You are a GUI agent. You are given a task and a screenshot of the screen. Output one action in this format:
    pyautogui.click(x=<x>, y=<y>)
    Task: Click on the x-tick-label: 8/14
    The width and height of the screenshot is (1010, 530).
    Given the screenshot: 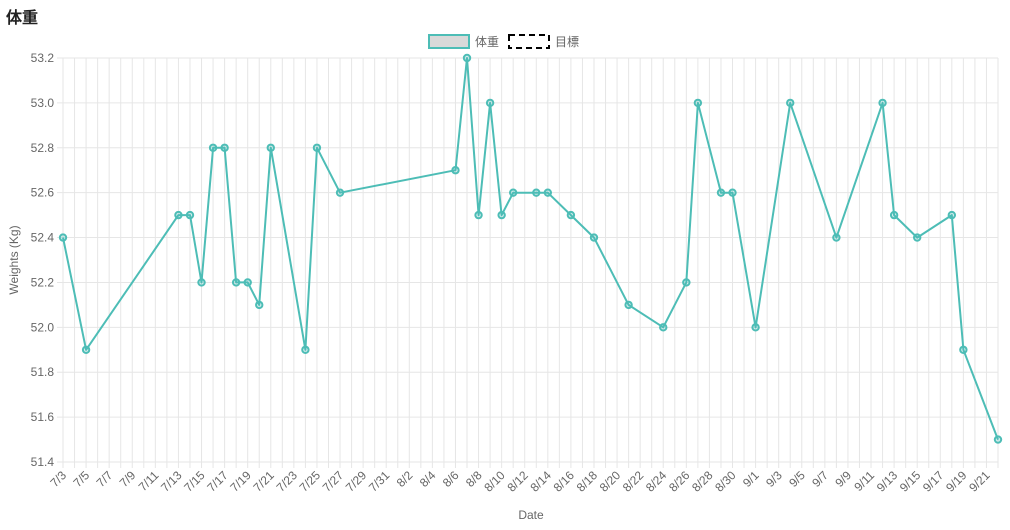 What is the action you would take?
    pyautogui.click(x=541, y=481)
    